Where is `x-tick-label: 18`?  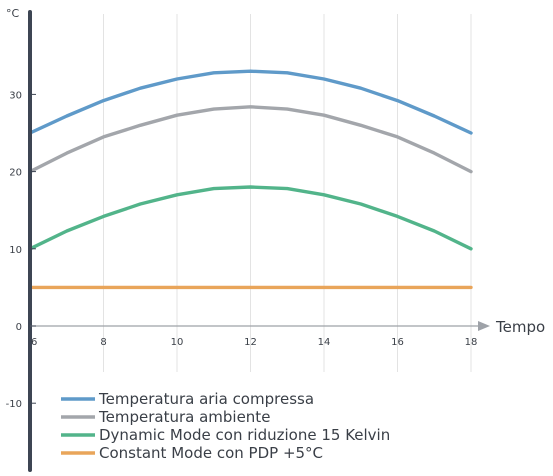
x-tick-label: 18 is located at coordinates (471, 342).